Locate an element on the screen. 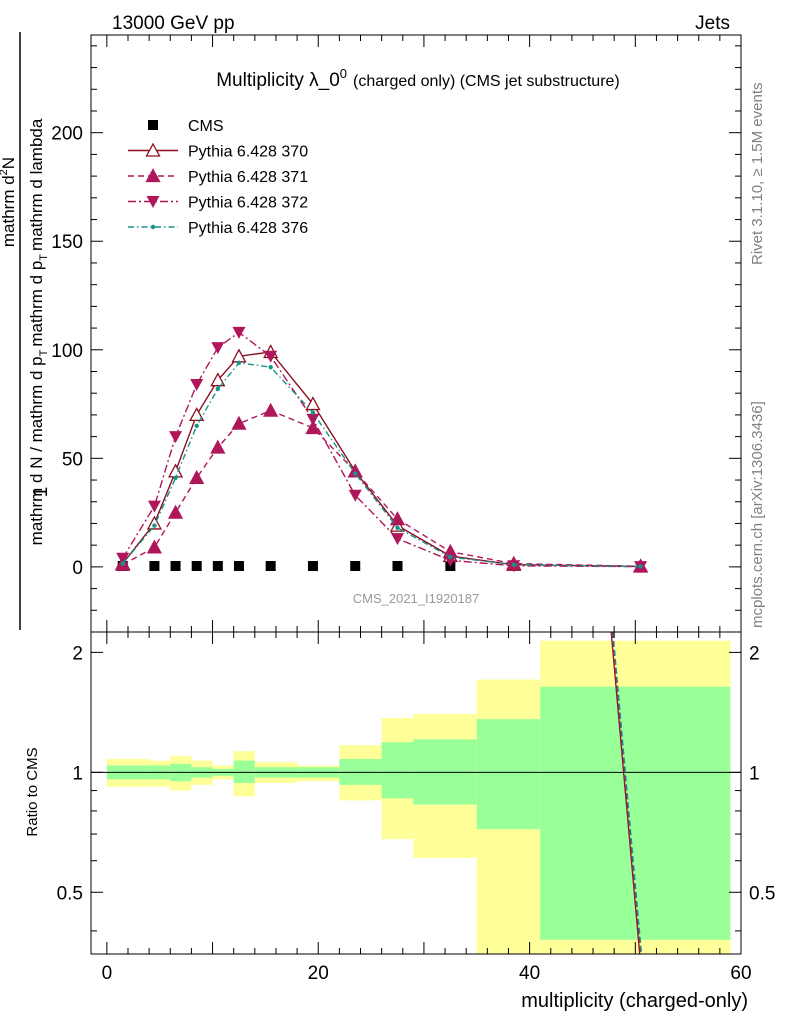  y-label-upper: mathrm d2N is located at coordinates (9, 202).